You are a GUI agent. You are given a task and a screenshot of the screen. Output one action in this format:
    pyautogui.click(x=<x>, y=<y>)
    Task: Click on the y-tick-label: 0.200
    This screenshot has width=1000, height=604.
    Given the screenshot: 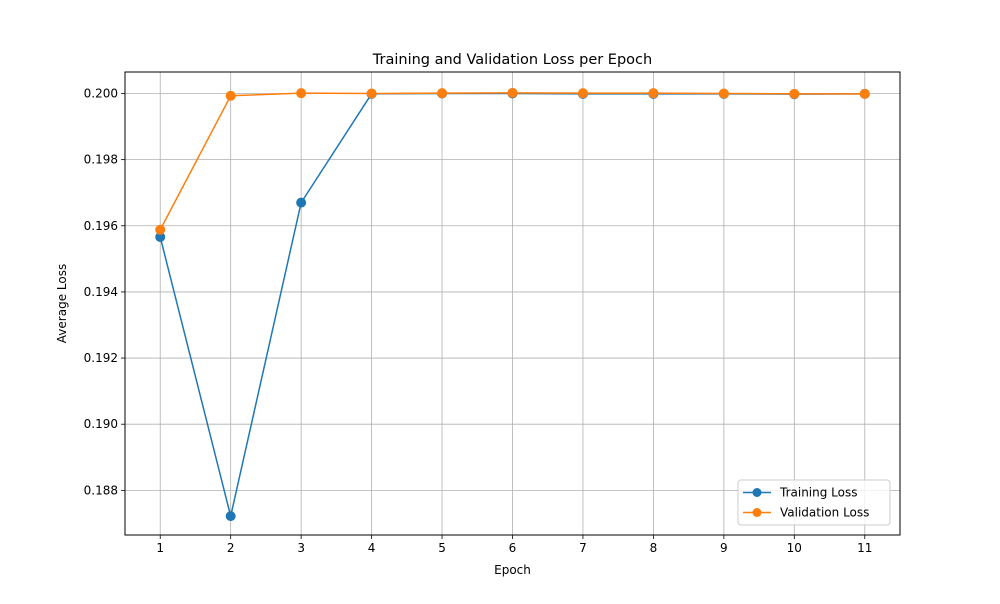 What is the action you would take?
    pyautogui.click(x=101, y=93)
    